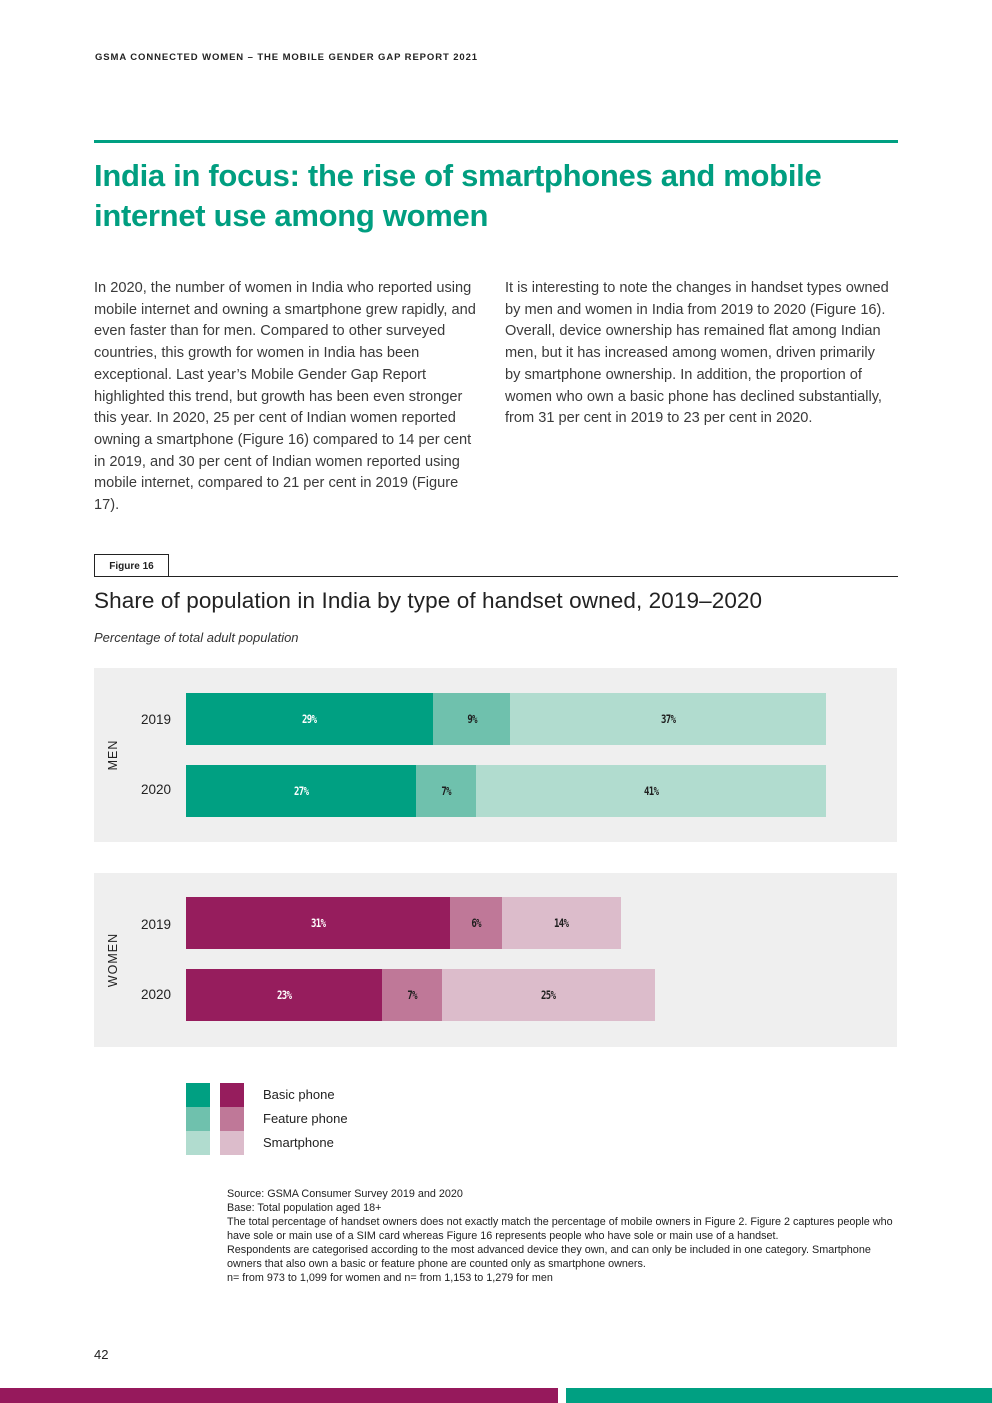 This screenshot has height=1403, width=992. I want to click on legend-label: Feature phone, so click(305, 1118).